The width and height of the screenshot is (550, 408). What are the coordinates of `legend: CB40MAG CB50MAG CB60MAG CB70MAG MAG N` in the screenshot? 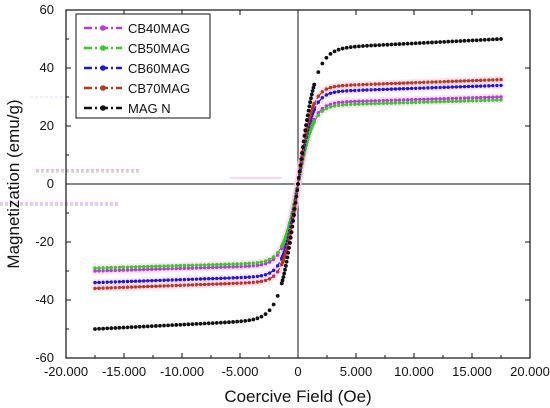 It's located at (143, 66).